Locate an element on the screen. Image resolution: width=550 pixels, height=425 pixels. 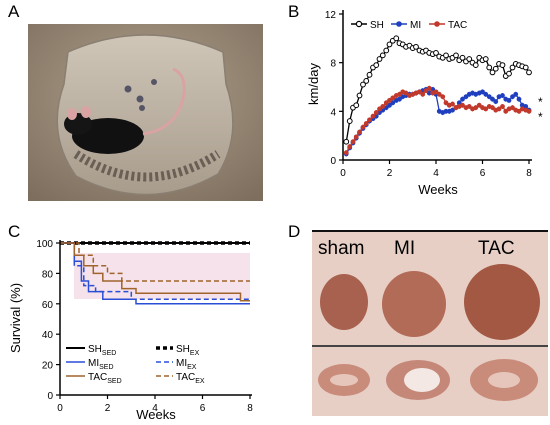
chart-b-x-tick-label: 2 is located at coordinates (390, 173).